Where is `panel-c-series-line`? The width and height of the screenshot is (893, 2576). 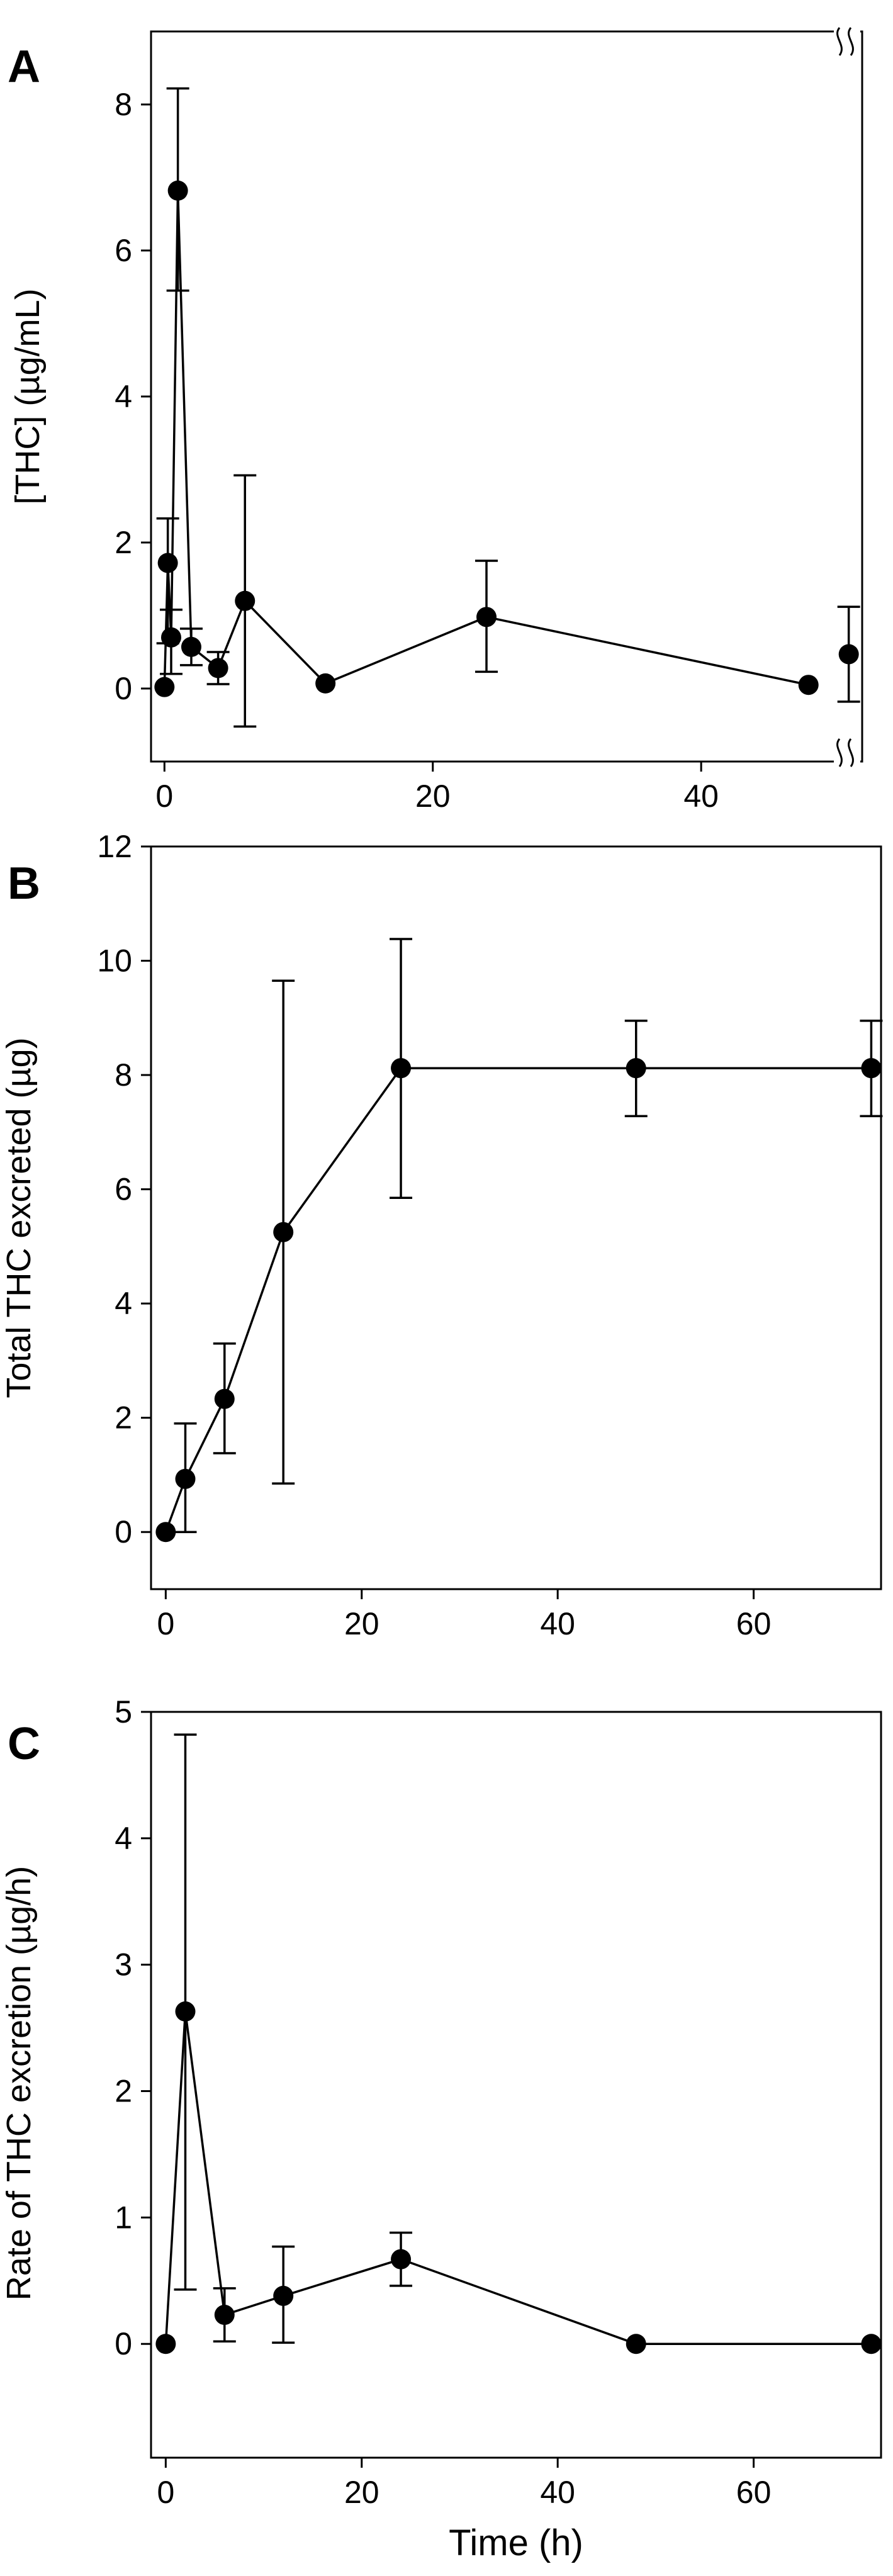
panel-c-series-line is located at coordinates (518, 2178).